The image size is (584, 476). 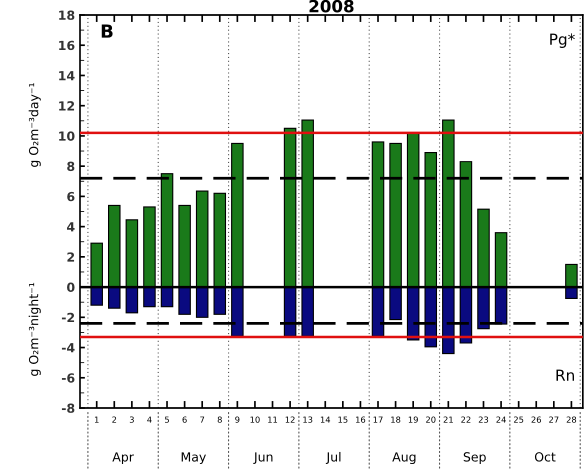 I want to click on text: May, so click(x=194, y=458).